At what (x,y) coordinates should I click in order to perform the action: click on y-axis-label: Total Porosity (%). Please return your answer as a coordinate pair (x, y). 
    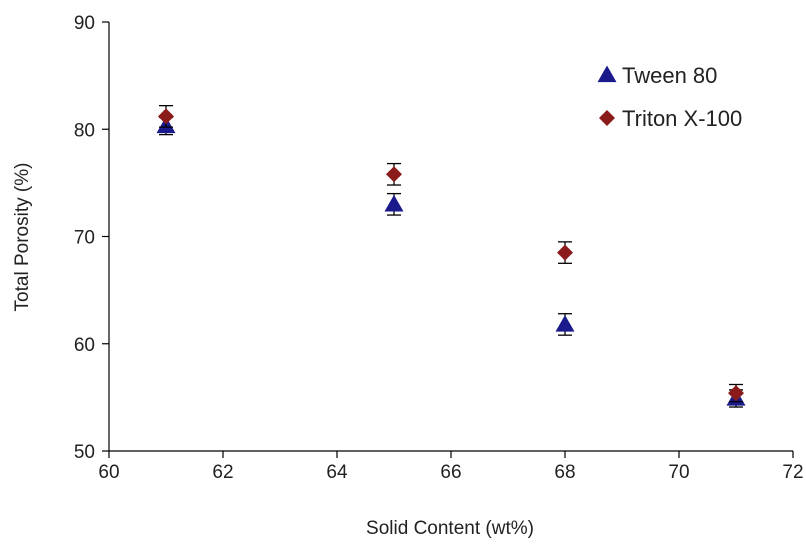
    Looking at the image, I should click on (22, 237).